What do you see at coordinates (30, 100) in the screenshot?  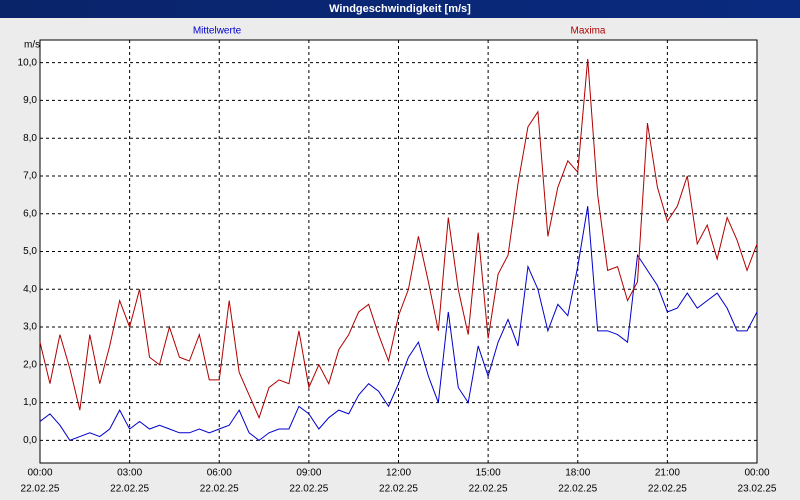 I see `y-tick-label: 9,0` at bounding box center [30, 100].